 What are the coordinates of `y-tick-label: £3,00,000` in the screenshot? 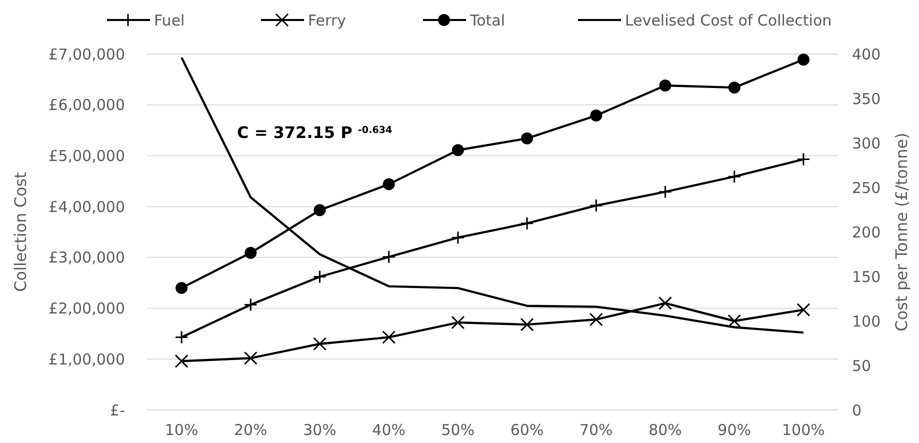 It's located at (86, 257).